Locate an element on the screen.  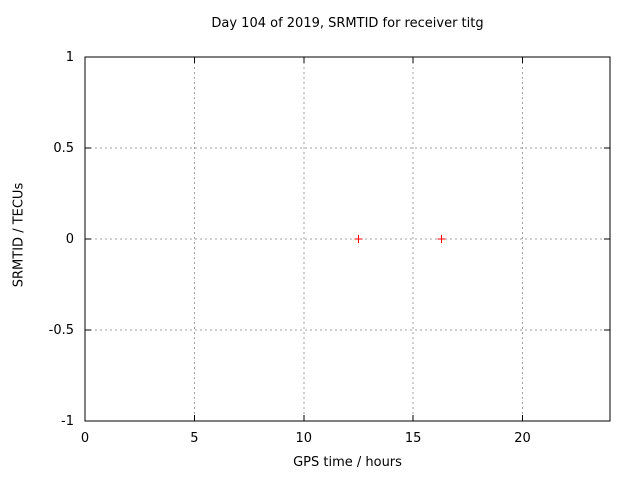
y-tick-label: 0.5 is located at coordinates (63, 148).